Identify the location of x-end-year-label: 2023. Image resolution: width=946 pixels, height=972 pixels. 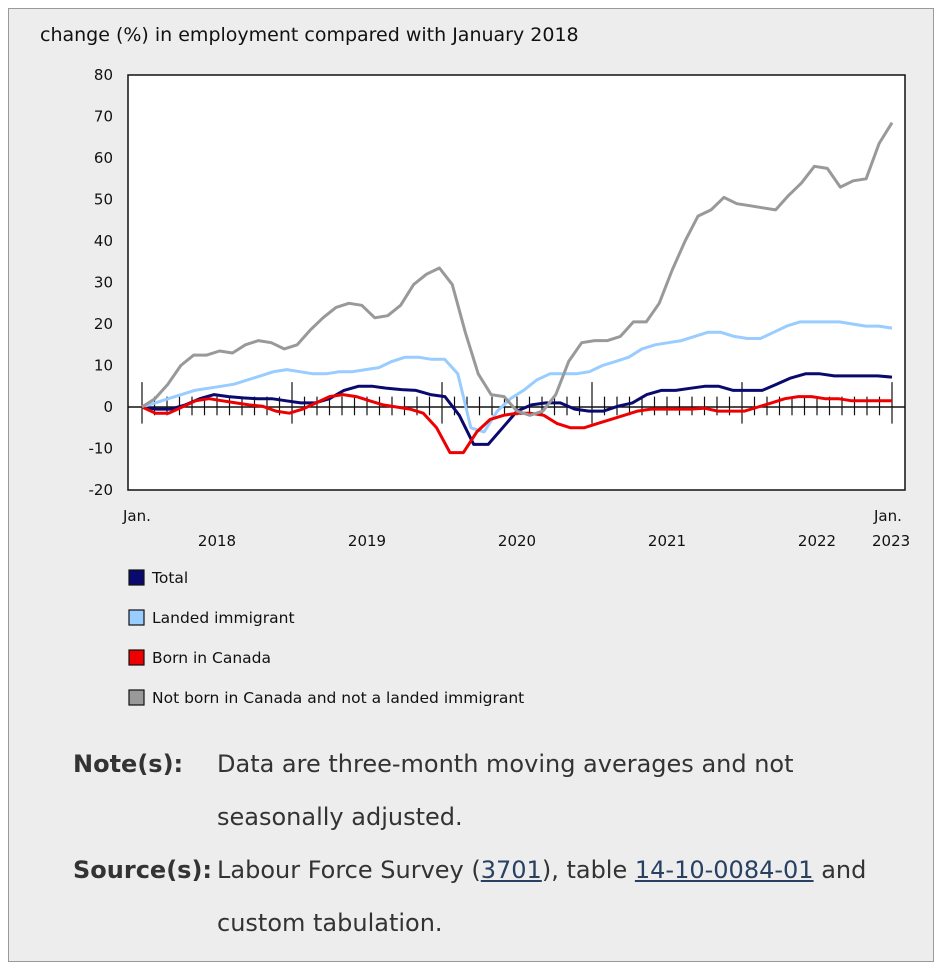
(891, 541).